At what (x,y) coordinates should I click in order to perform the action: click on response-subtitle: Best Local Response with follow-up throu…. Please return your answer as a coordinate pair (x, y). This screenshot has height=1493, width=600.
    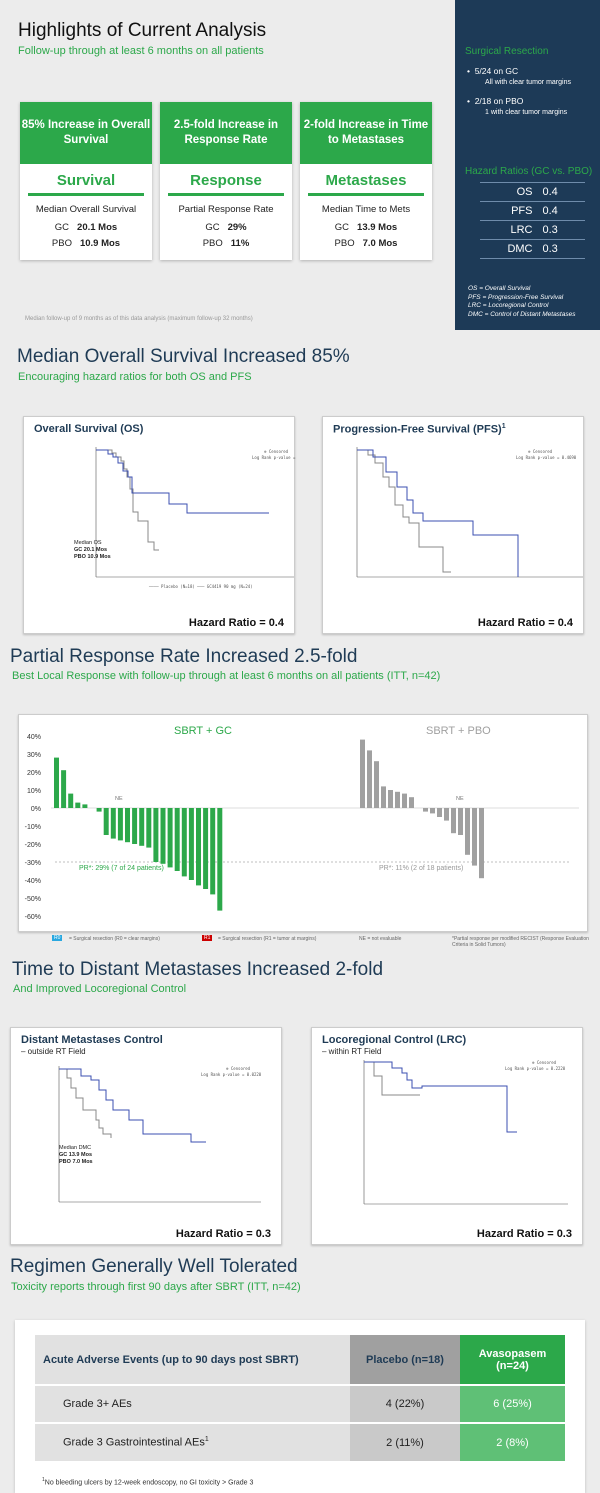
    Looking at the image, I should click on (226, 676).